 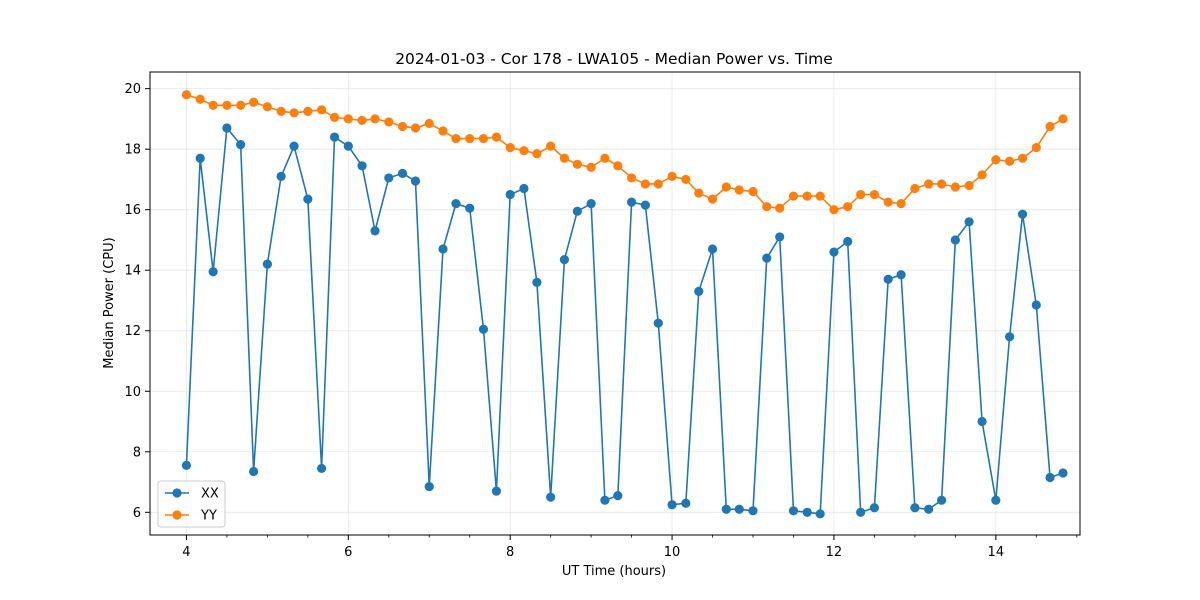 What do you see at coordinates (132, 89) in the screenshot?
I see `y-tick-label: 20` at bounding box center [132, 89].